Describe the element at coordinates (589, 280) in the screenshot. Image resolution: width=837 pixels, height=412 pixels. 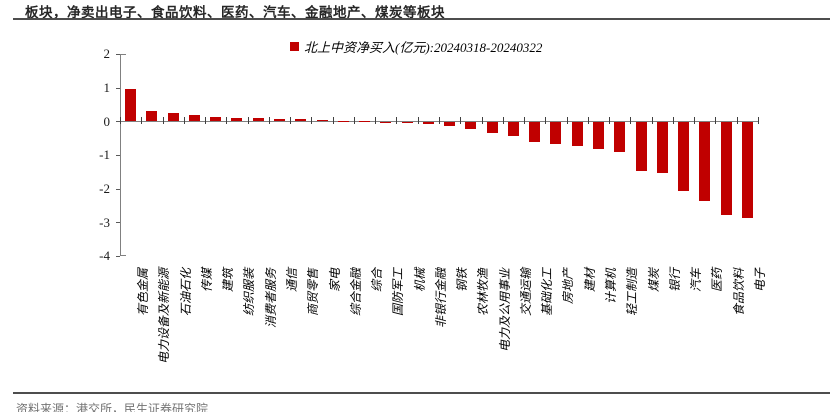
I see `x-axis-label: 建材` at that location.